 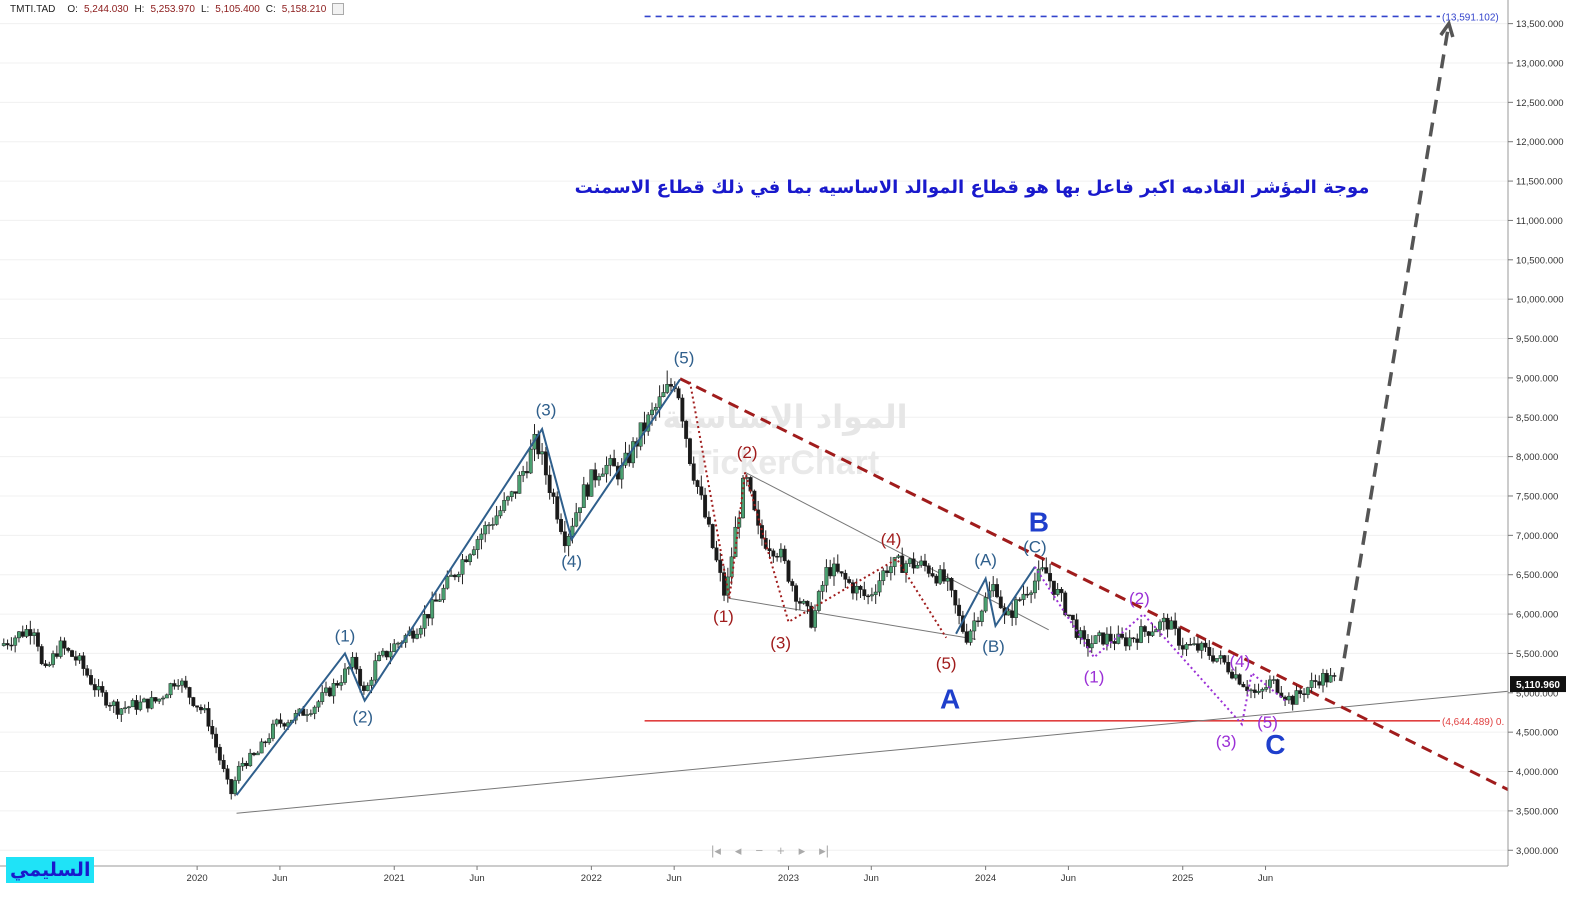 What do you see at coordinates (571, 561) in the screenshot?
I see `wave-label: (4)` at bounding box center [571, 561].